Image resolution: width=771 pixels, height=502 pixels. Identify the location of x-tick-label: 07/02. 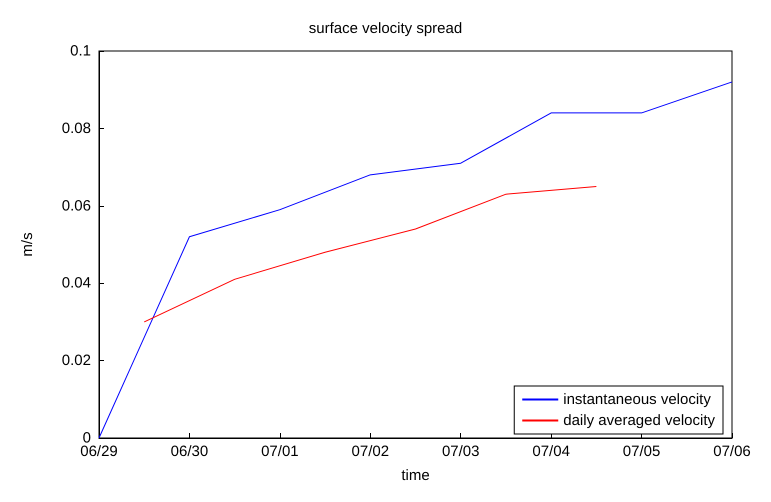
(371, 451).